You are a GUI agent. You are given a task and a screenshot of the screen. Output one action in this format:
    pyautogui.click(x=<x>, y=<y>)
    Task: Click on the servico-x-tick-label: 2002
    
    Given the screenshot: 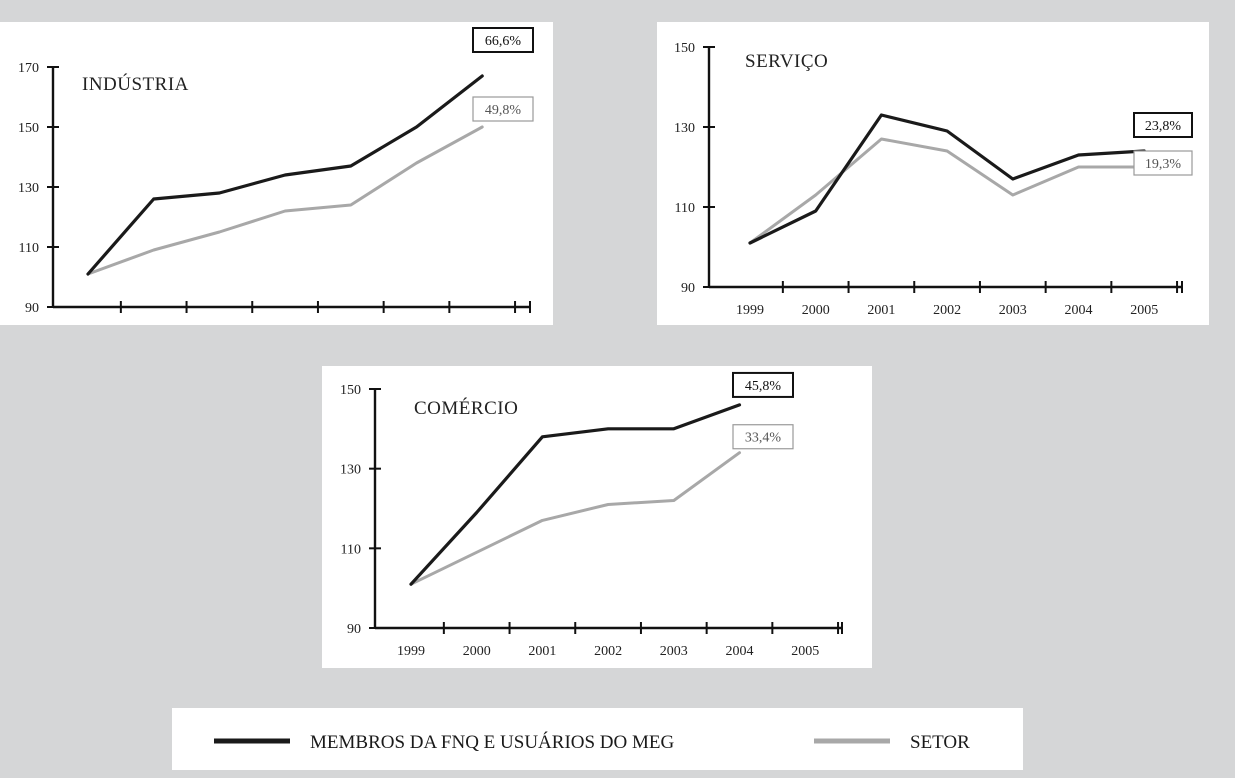 What is the action you would take?
    pyautogui.click(x=947, y=310)
    